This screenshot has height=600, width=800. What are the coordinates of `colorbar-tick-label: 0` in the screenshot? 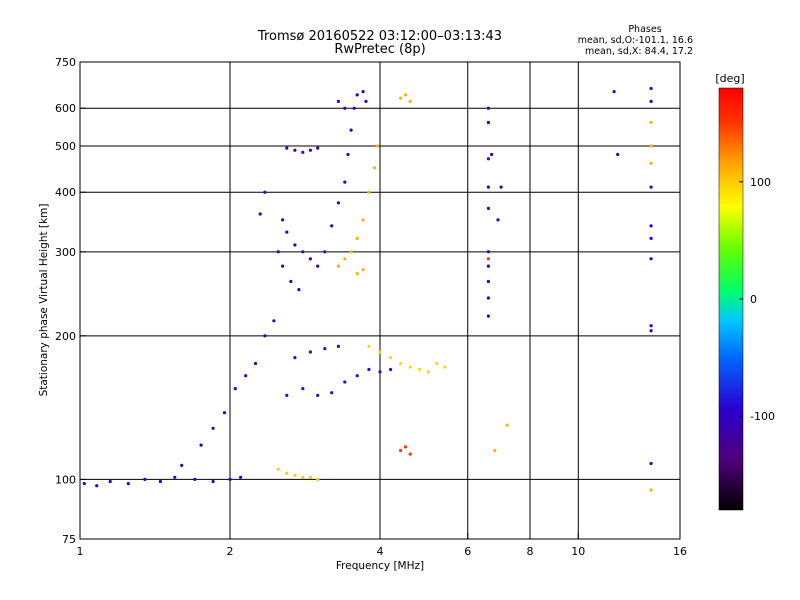 It's located at (753, 299).